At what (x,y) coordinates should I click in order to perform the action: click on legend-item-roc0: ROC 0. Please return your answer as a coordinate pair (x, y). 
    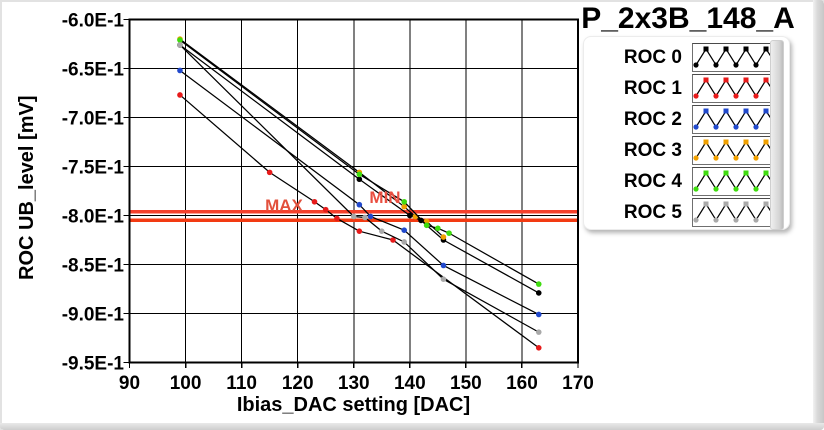
    Looking at the image, I should click on (686, 57).